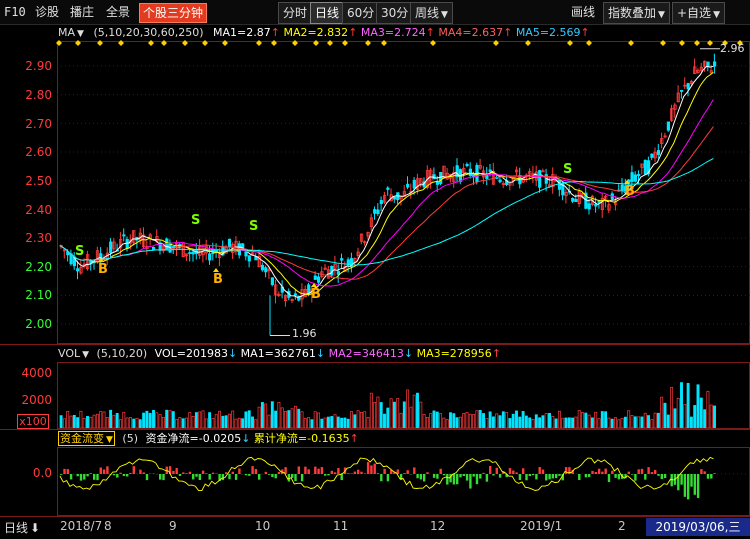 The image size is (750, 539). What do you see at coordinates (403, 481) in the screenshot?
I see `fund-flow-panel` at bounding box center [403, 481].